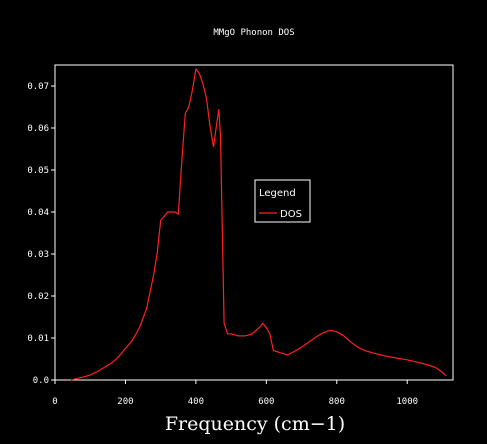  What do you see at coordinates (38, 129) in the screenshot?
I see `y-tick-label: 0.06` at bounding box center [38, 129].